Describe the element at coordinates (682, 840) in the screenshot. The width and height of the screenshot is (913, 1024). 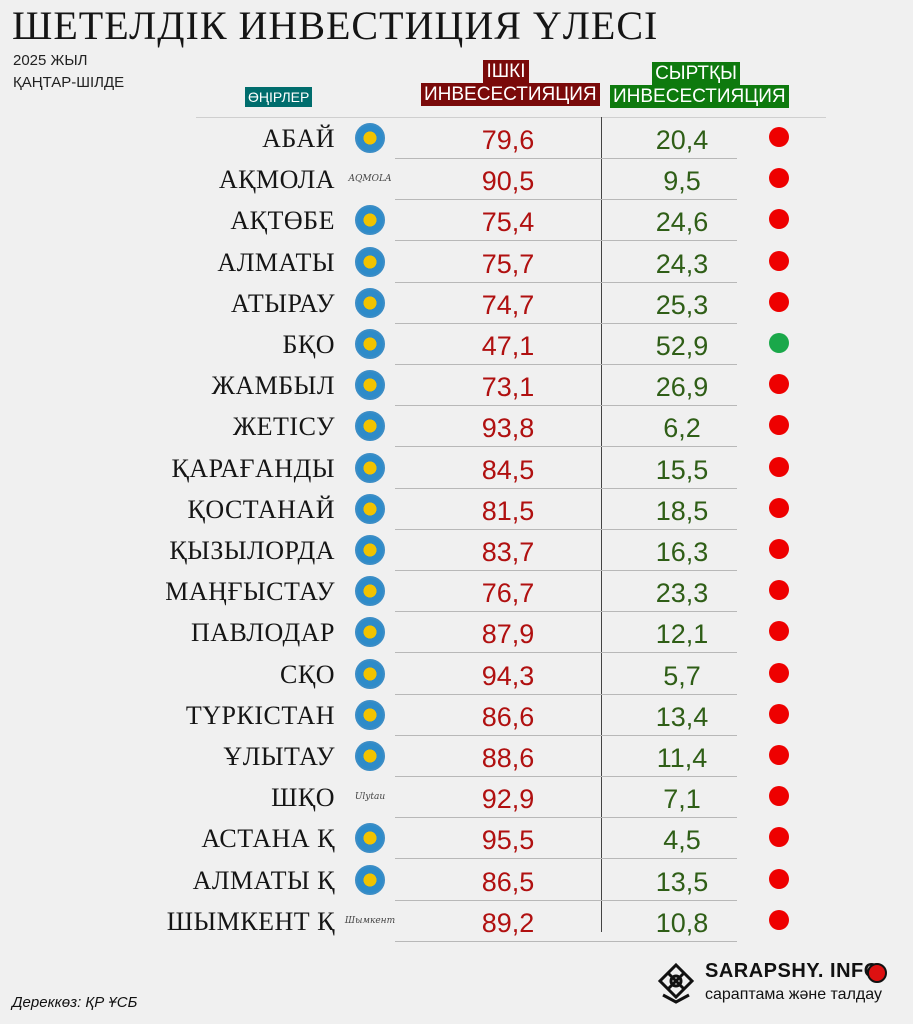
I see `external-value: 4,5` at that location.